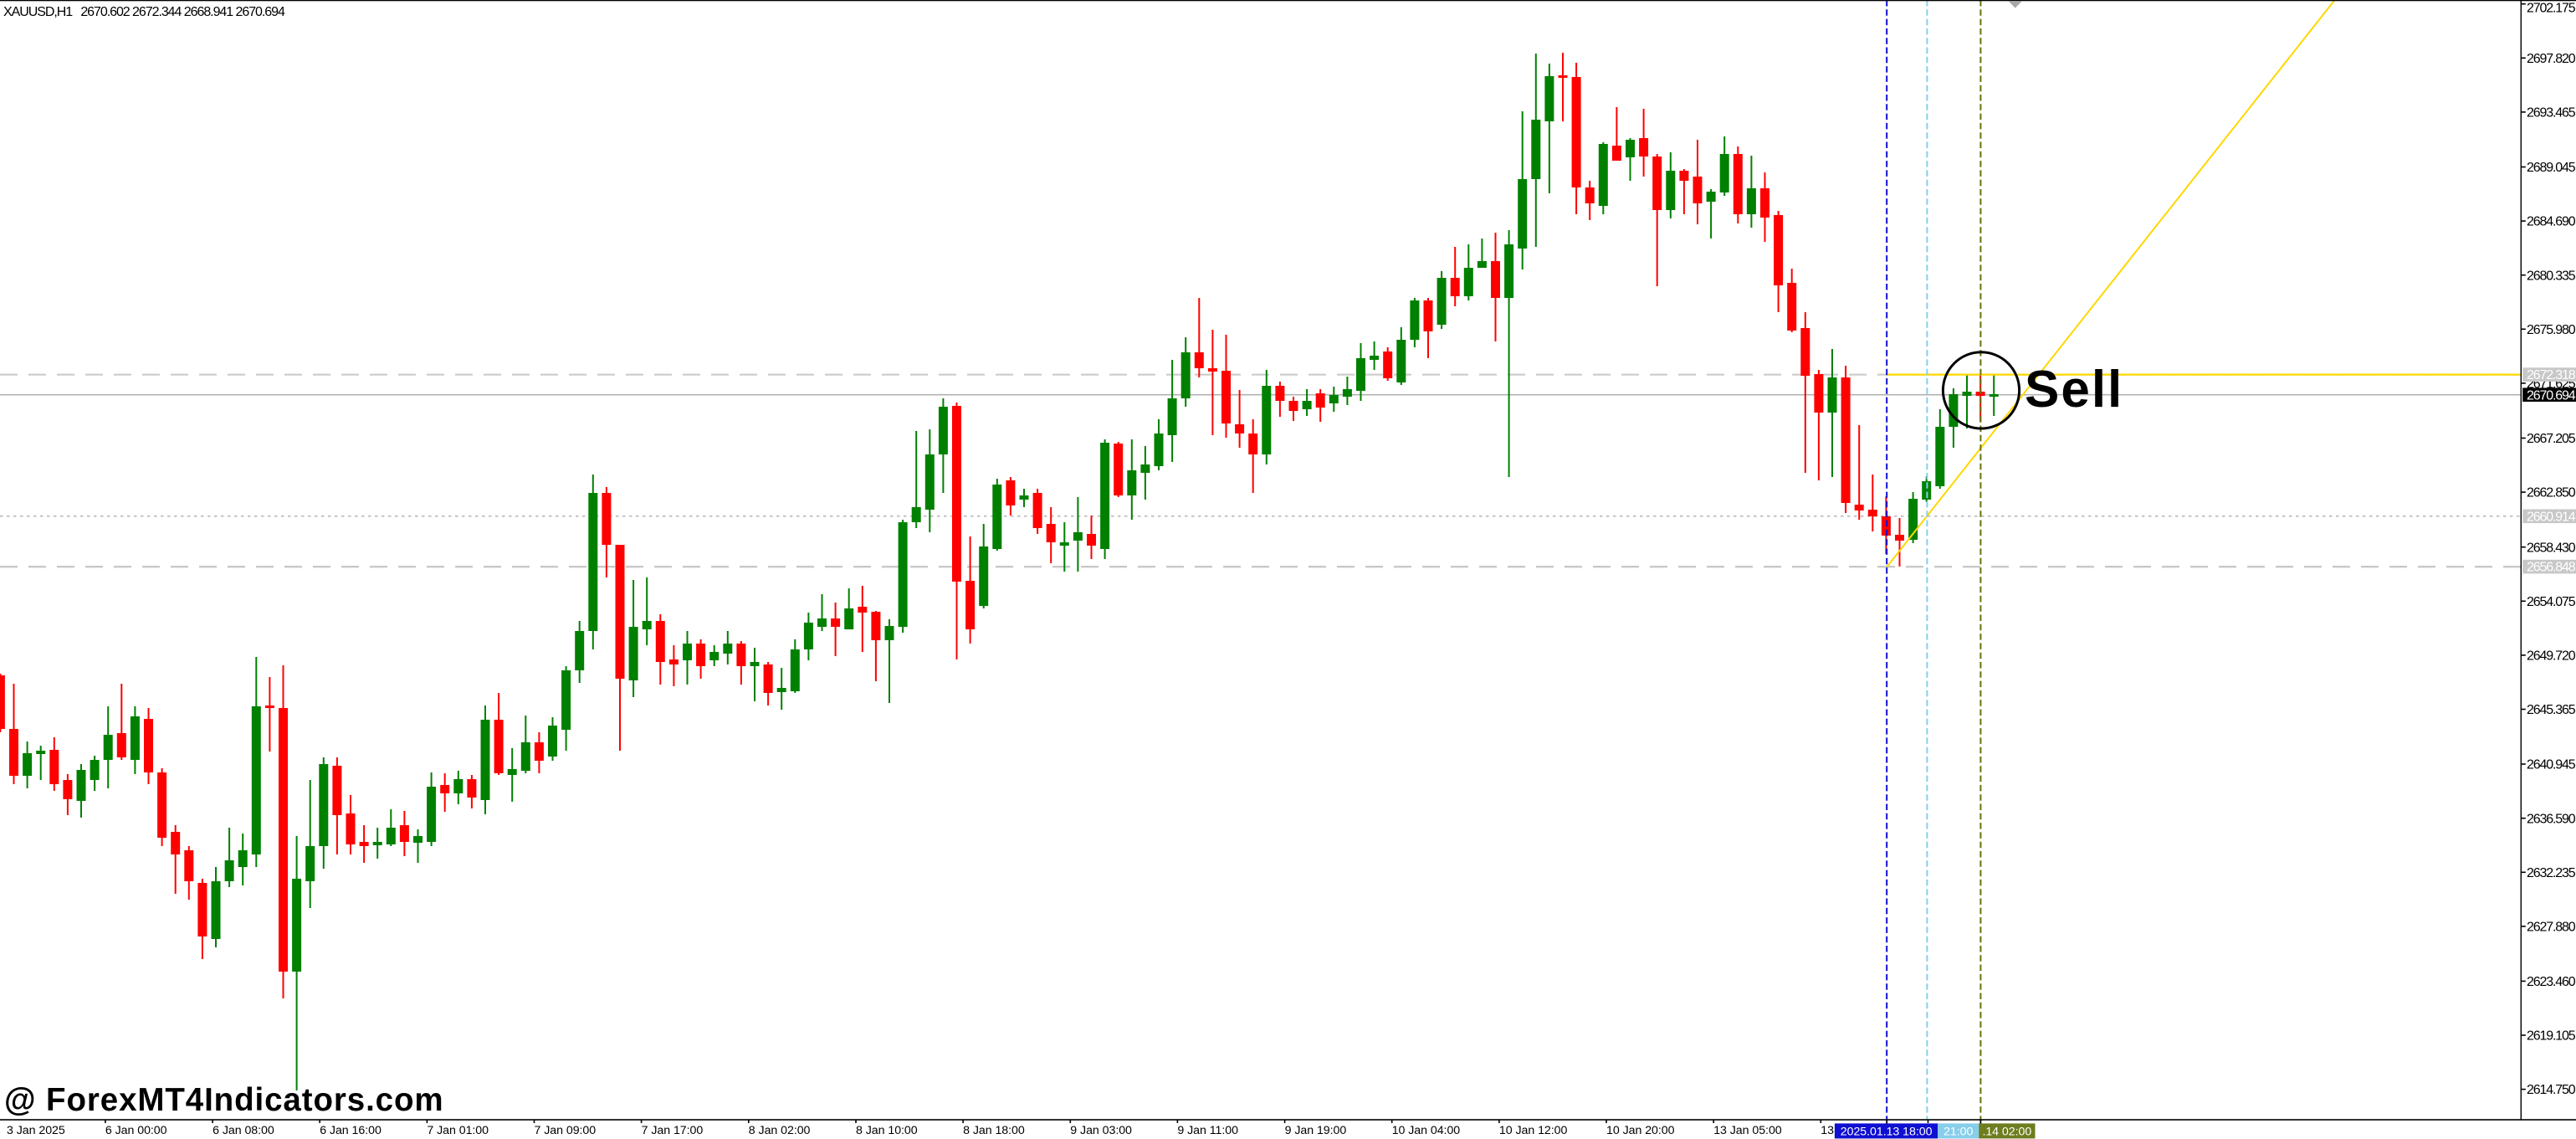 The image size is (2576, 1139). What do you see at coordinates (2552, 59) in the screenshot?
I see `svg-text: 2697.820` at bounding box center [2552, 59].